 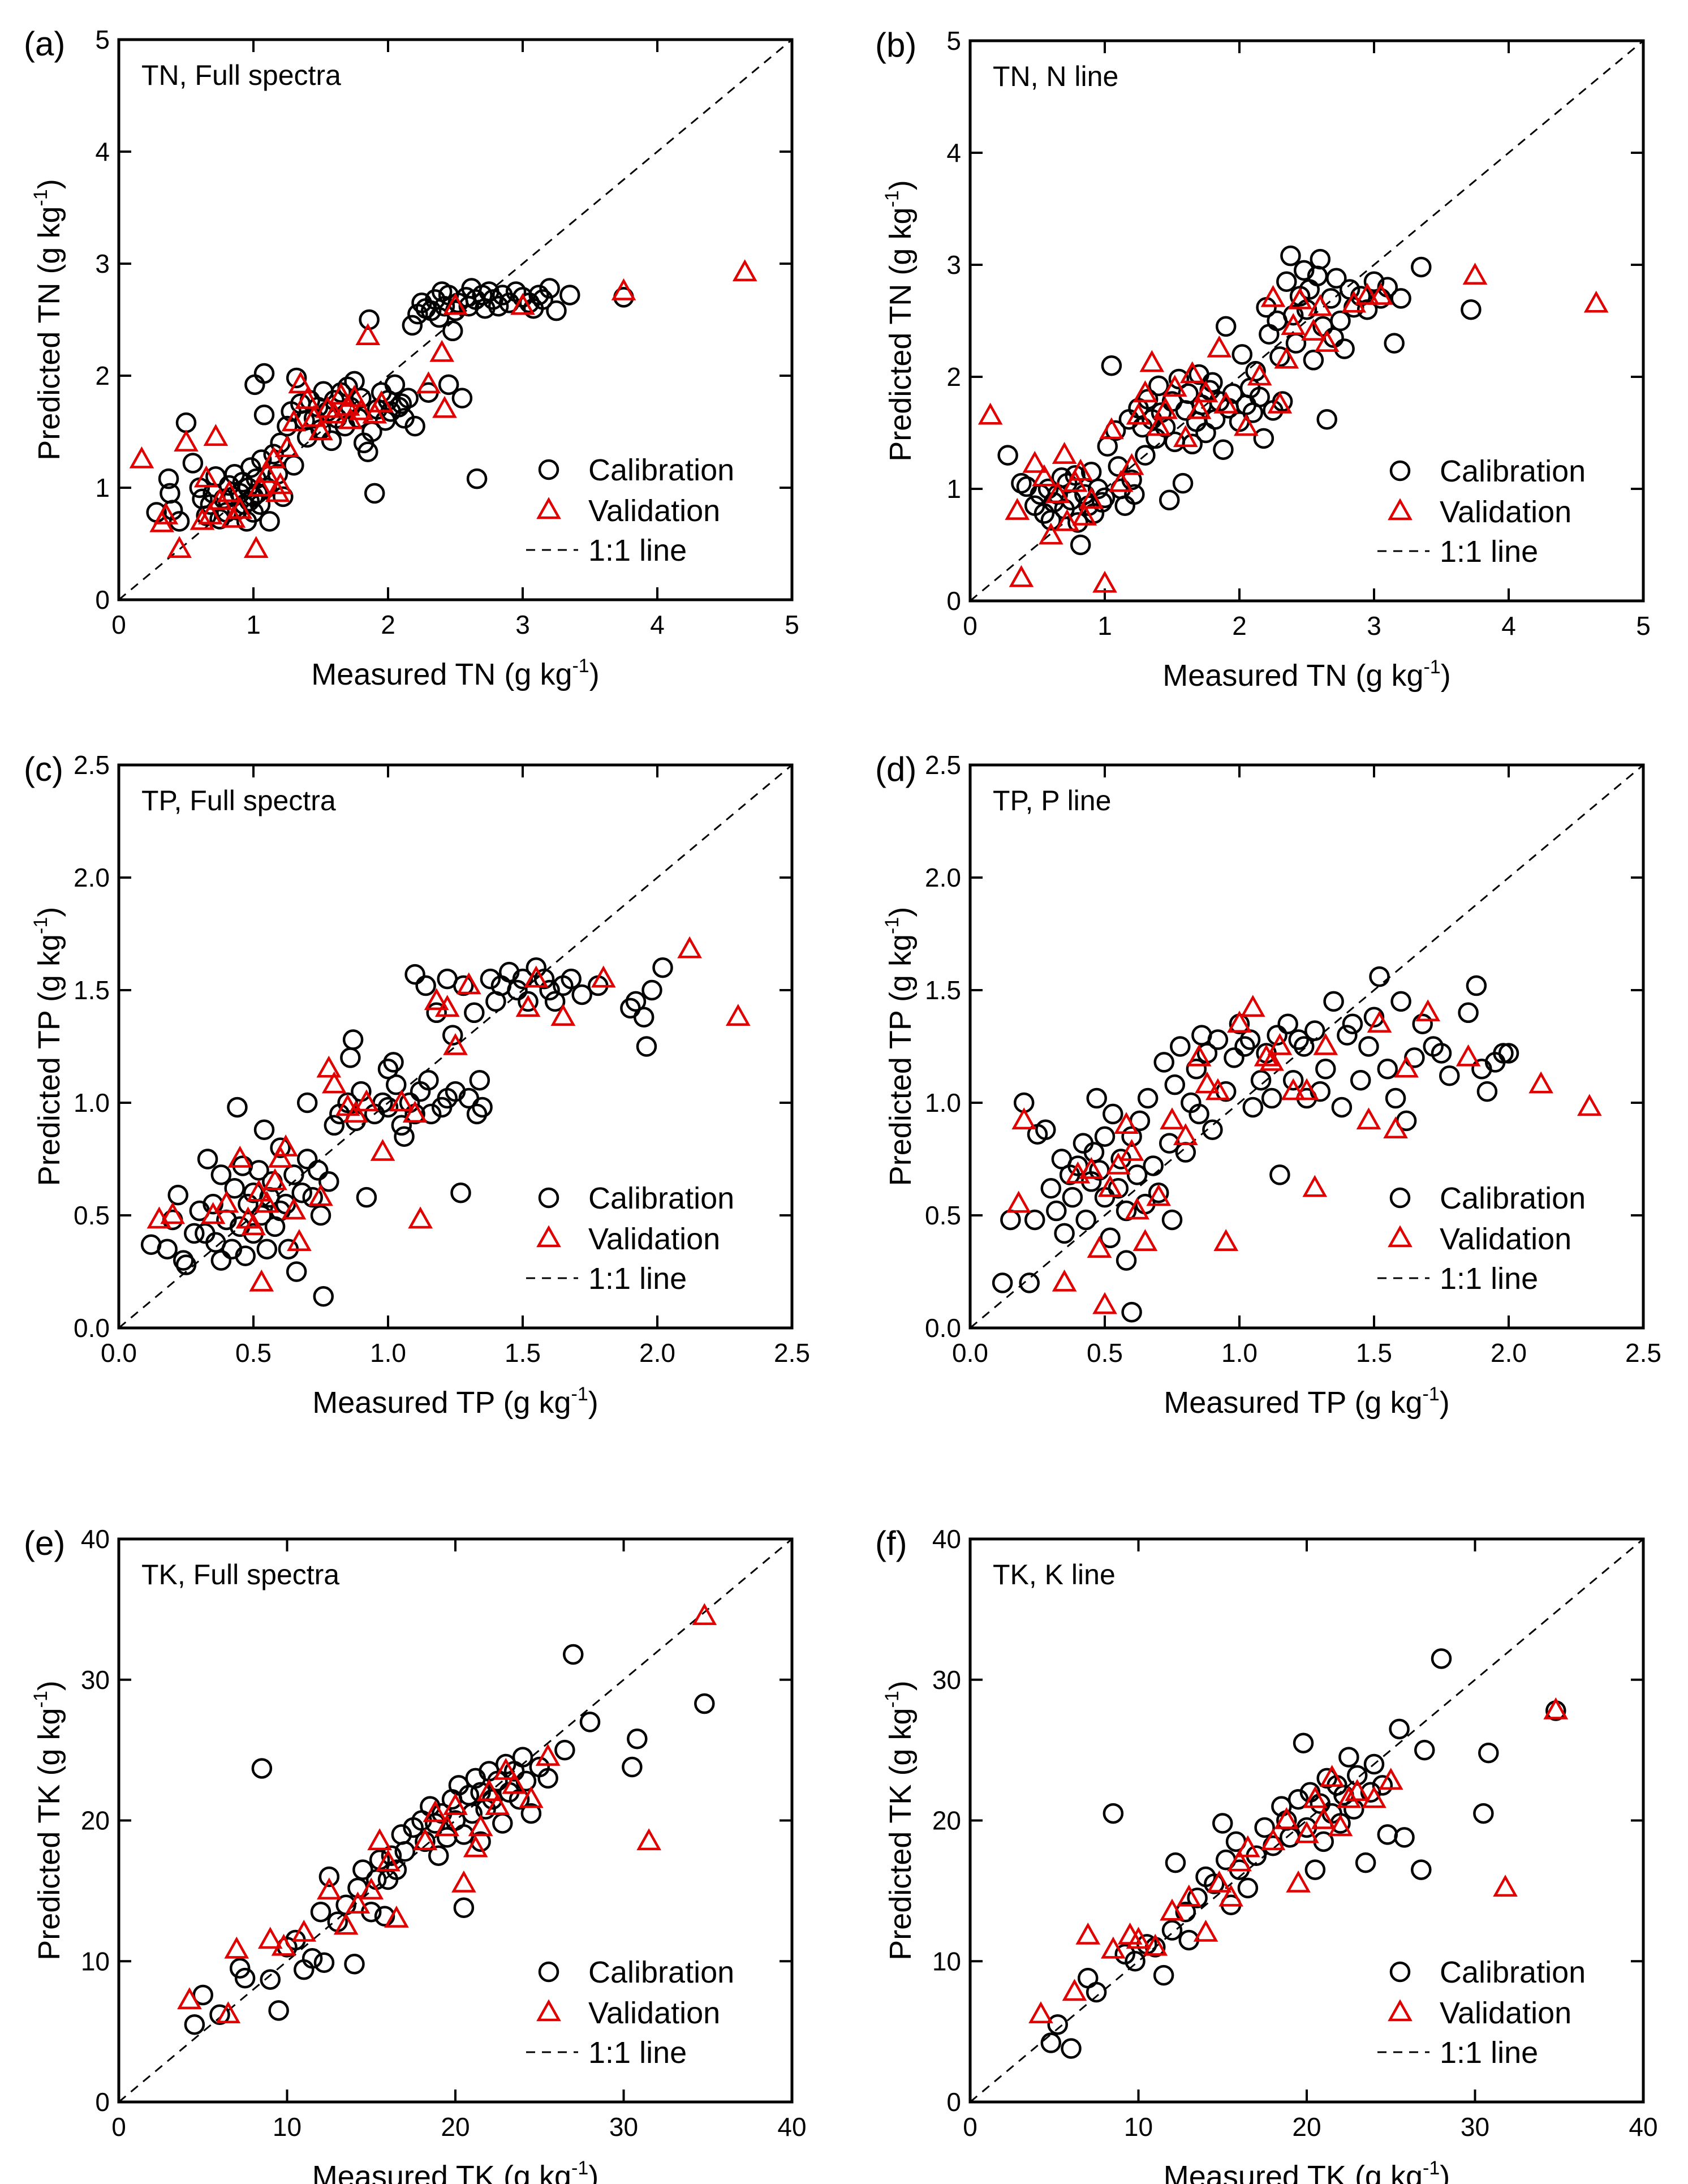 What do you see at coordinates (896, 45) in the screenshot?
I see `panel-label: (b)` at bounding box center [896, 45].